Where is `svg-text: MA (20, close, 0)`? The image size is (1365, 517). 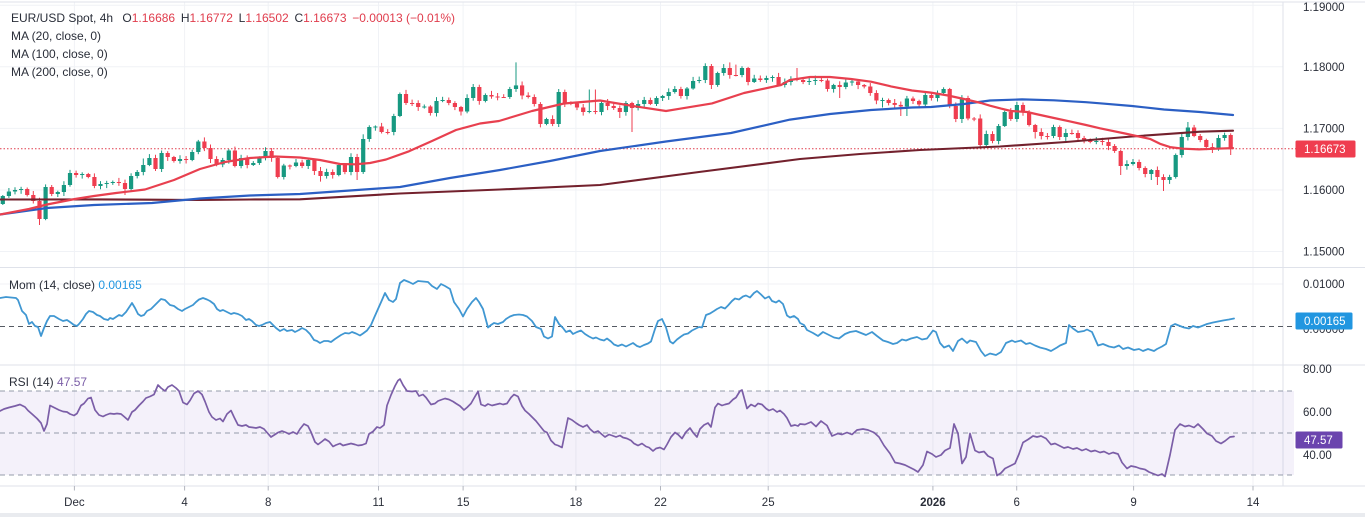 svg-text: MA (20, close, 0) is located at coordinates (56, 36).